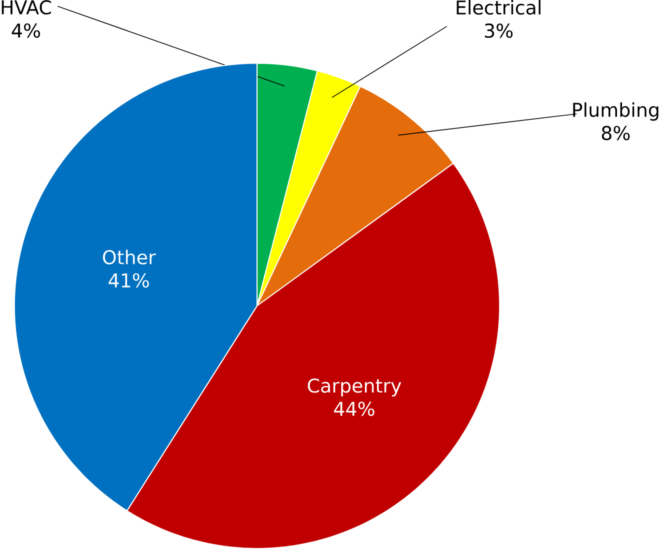 Image resolution: width=660 pixels, height=549 pixels. Describe the element at coordinates (129, 257) in the screenshot. I see `slice-label: Other` at that location.